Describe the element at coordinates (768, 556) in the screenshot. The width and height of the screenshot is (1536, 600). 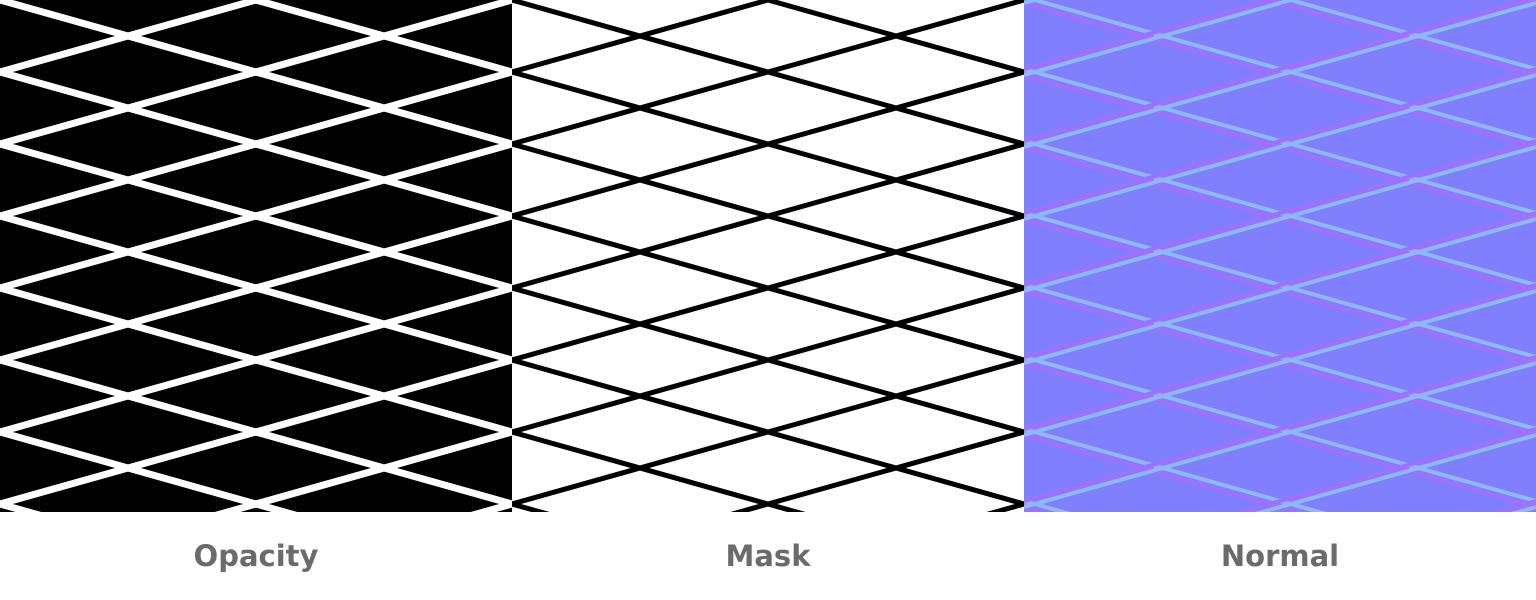
I see `mask-caption: Mask` at that location.